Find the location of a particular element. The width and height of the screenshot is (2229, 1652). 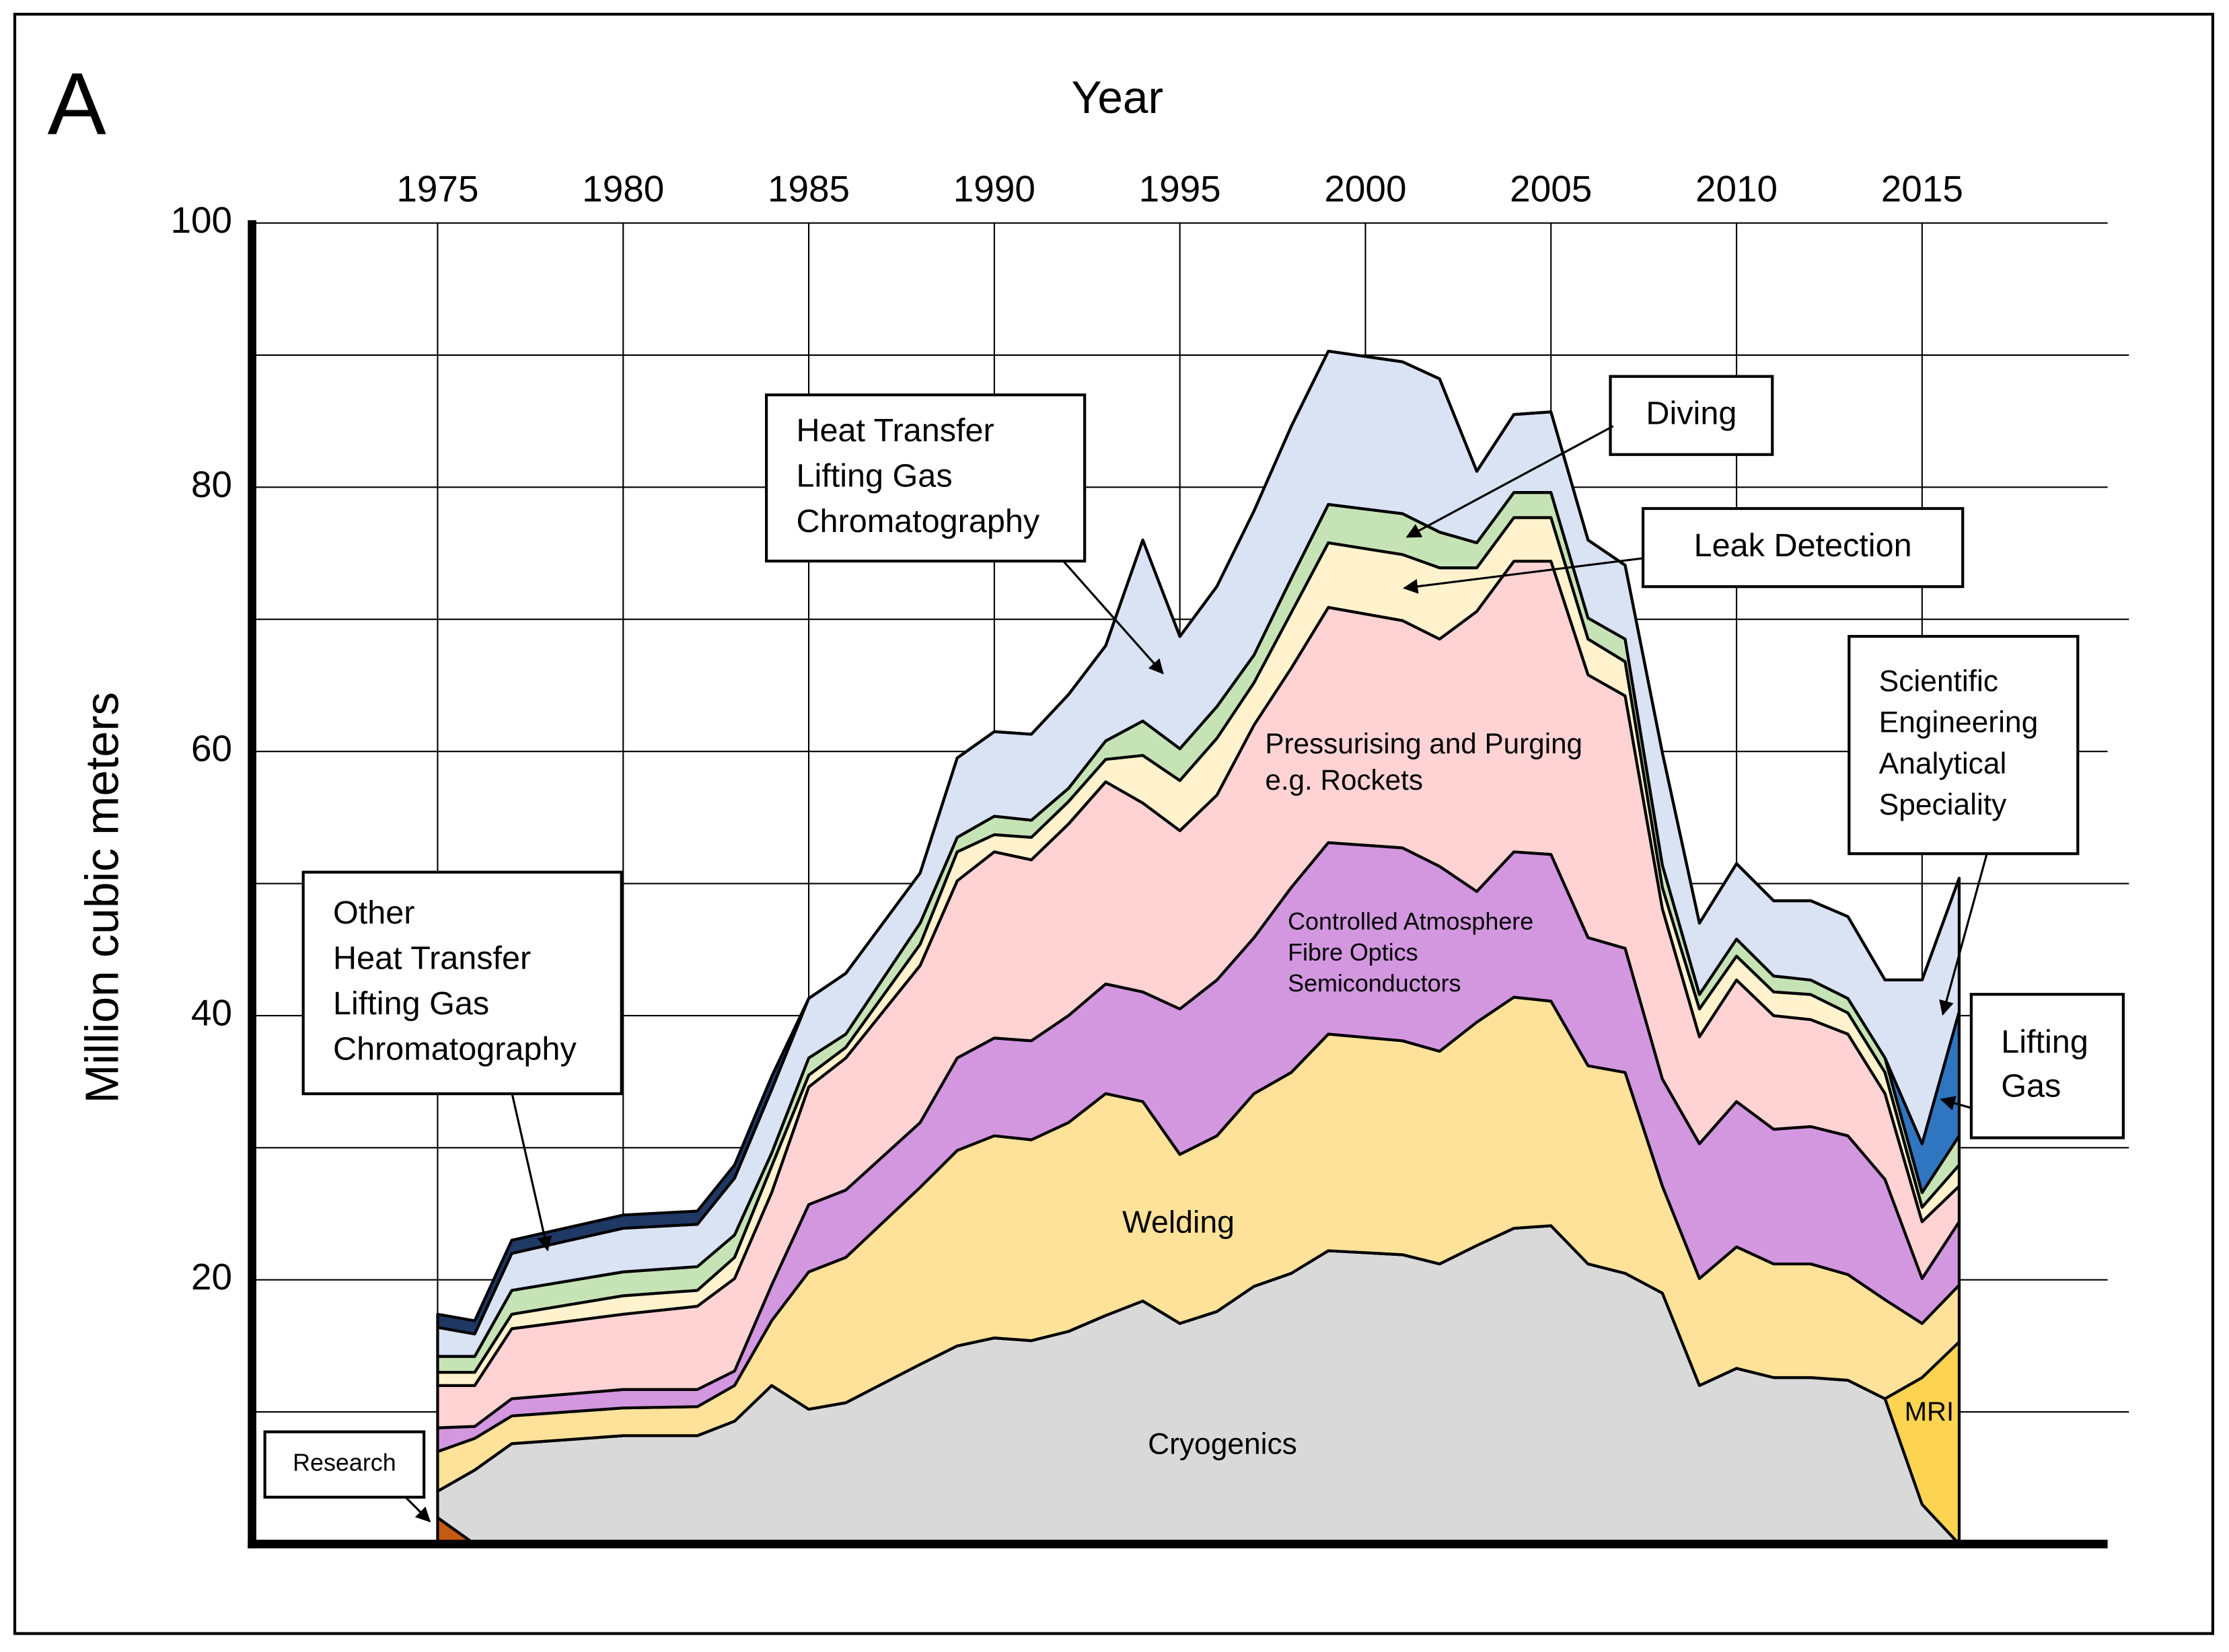

annotation-text: Leak Detection is located at coordinates (1803, 545).